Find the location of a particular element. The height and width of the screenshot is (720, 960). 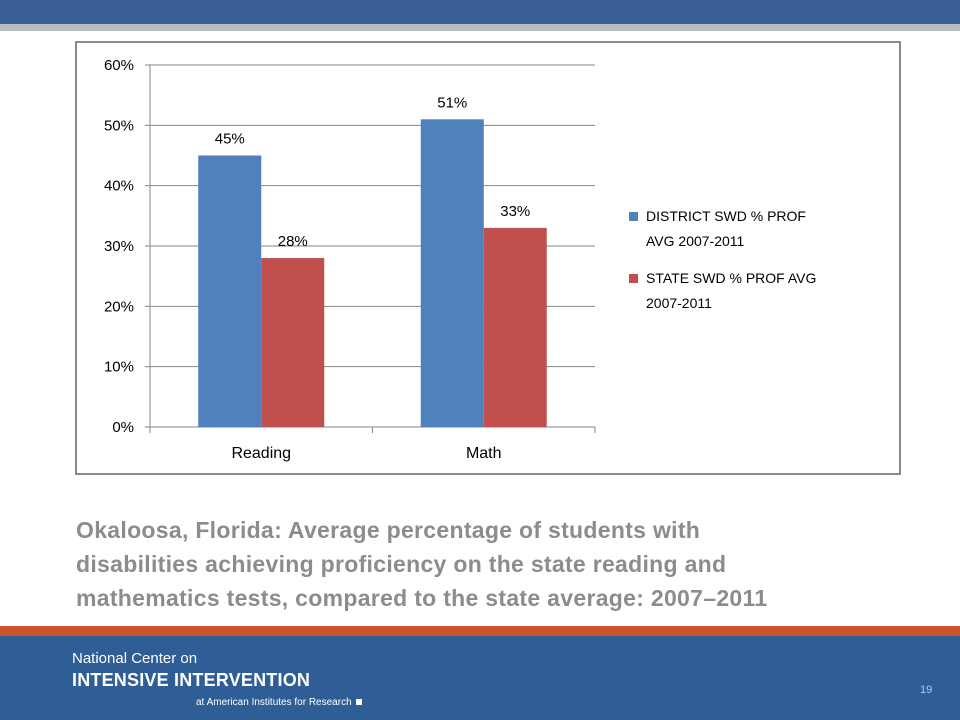

footer-affiliation: at American Institutes for Research is located at coordinates (279, 702).